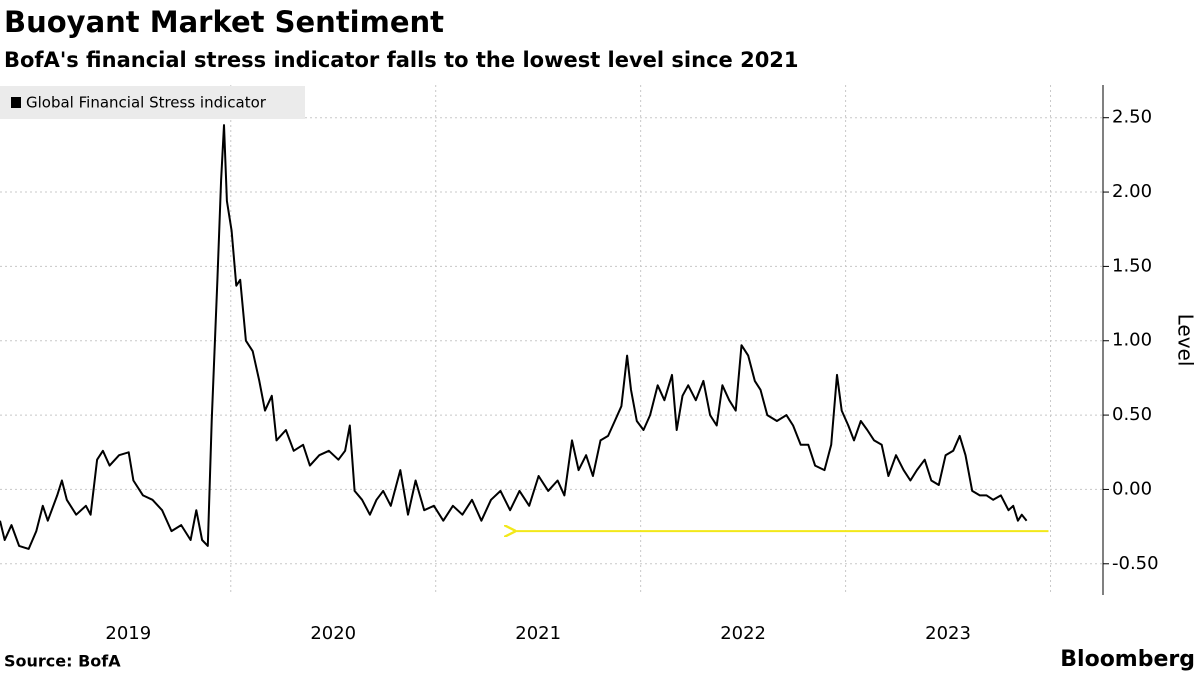 The width and height of the screenshot is (1200, 675). Describe the element at coordinates (743, 633) in the screenshot. I see `x-tick-label: 2022` at that location.